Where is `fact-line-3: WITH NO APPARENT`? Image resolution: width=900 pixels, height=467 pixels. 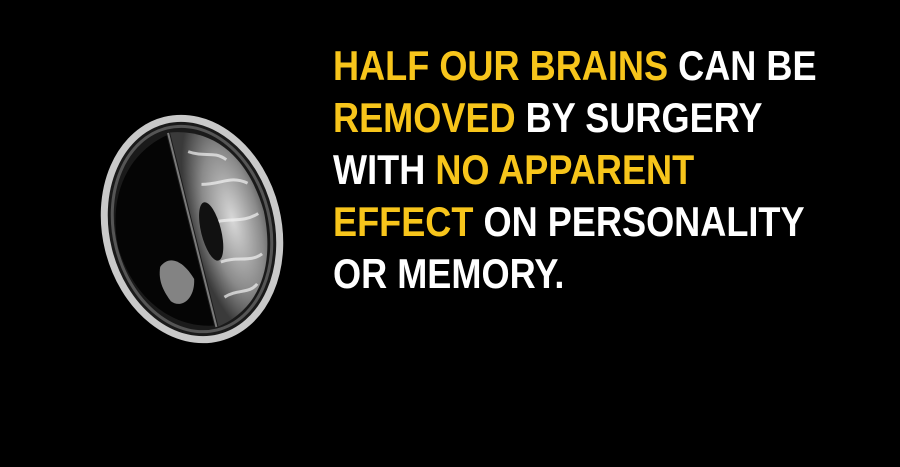 fact-line-3: WITH NO APPARENT is located at coordinates (565, 170).